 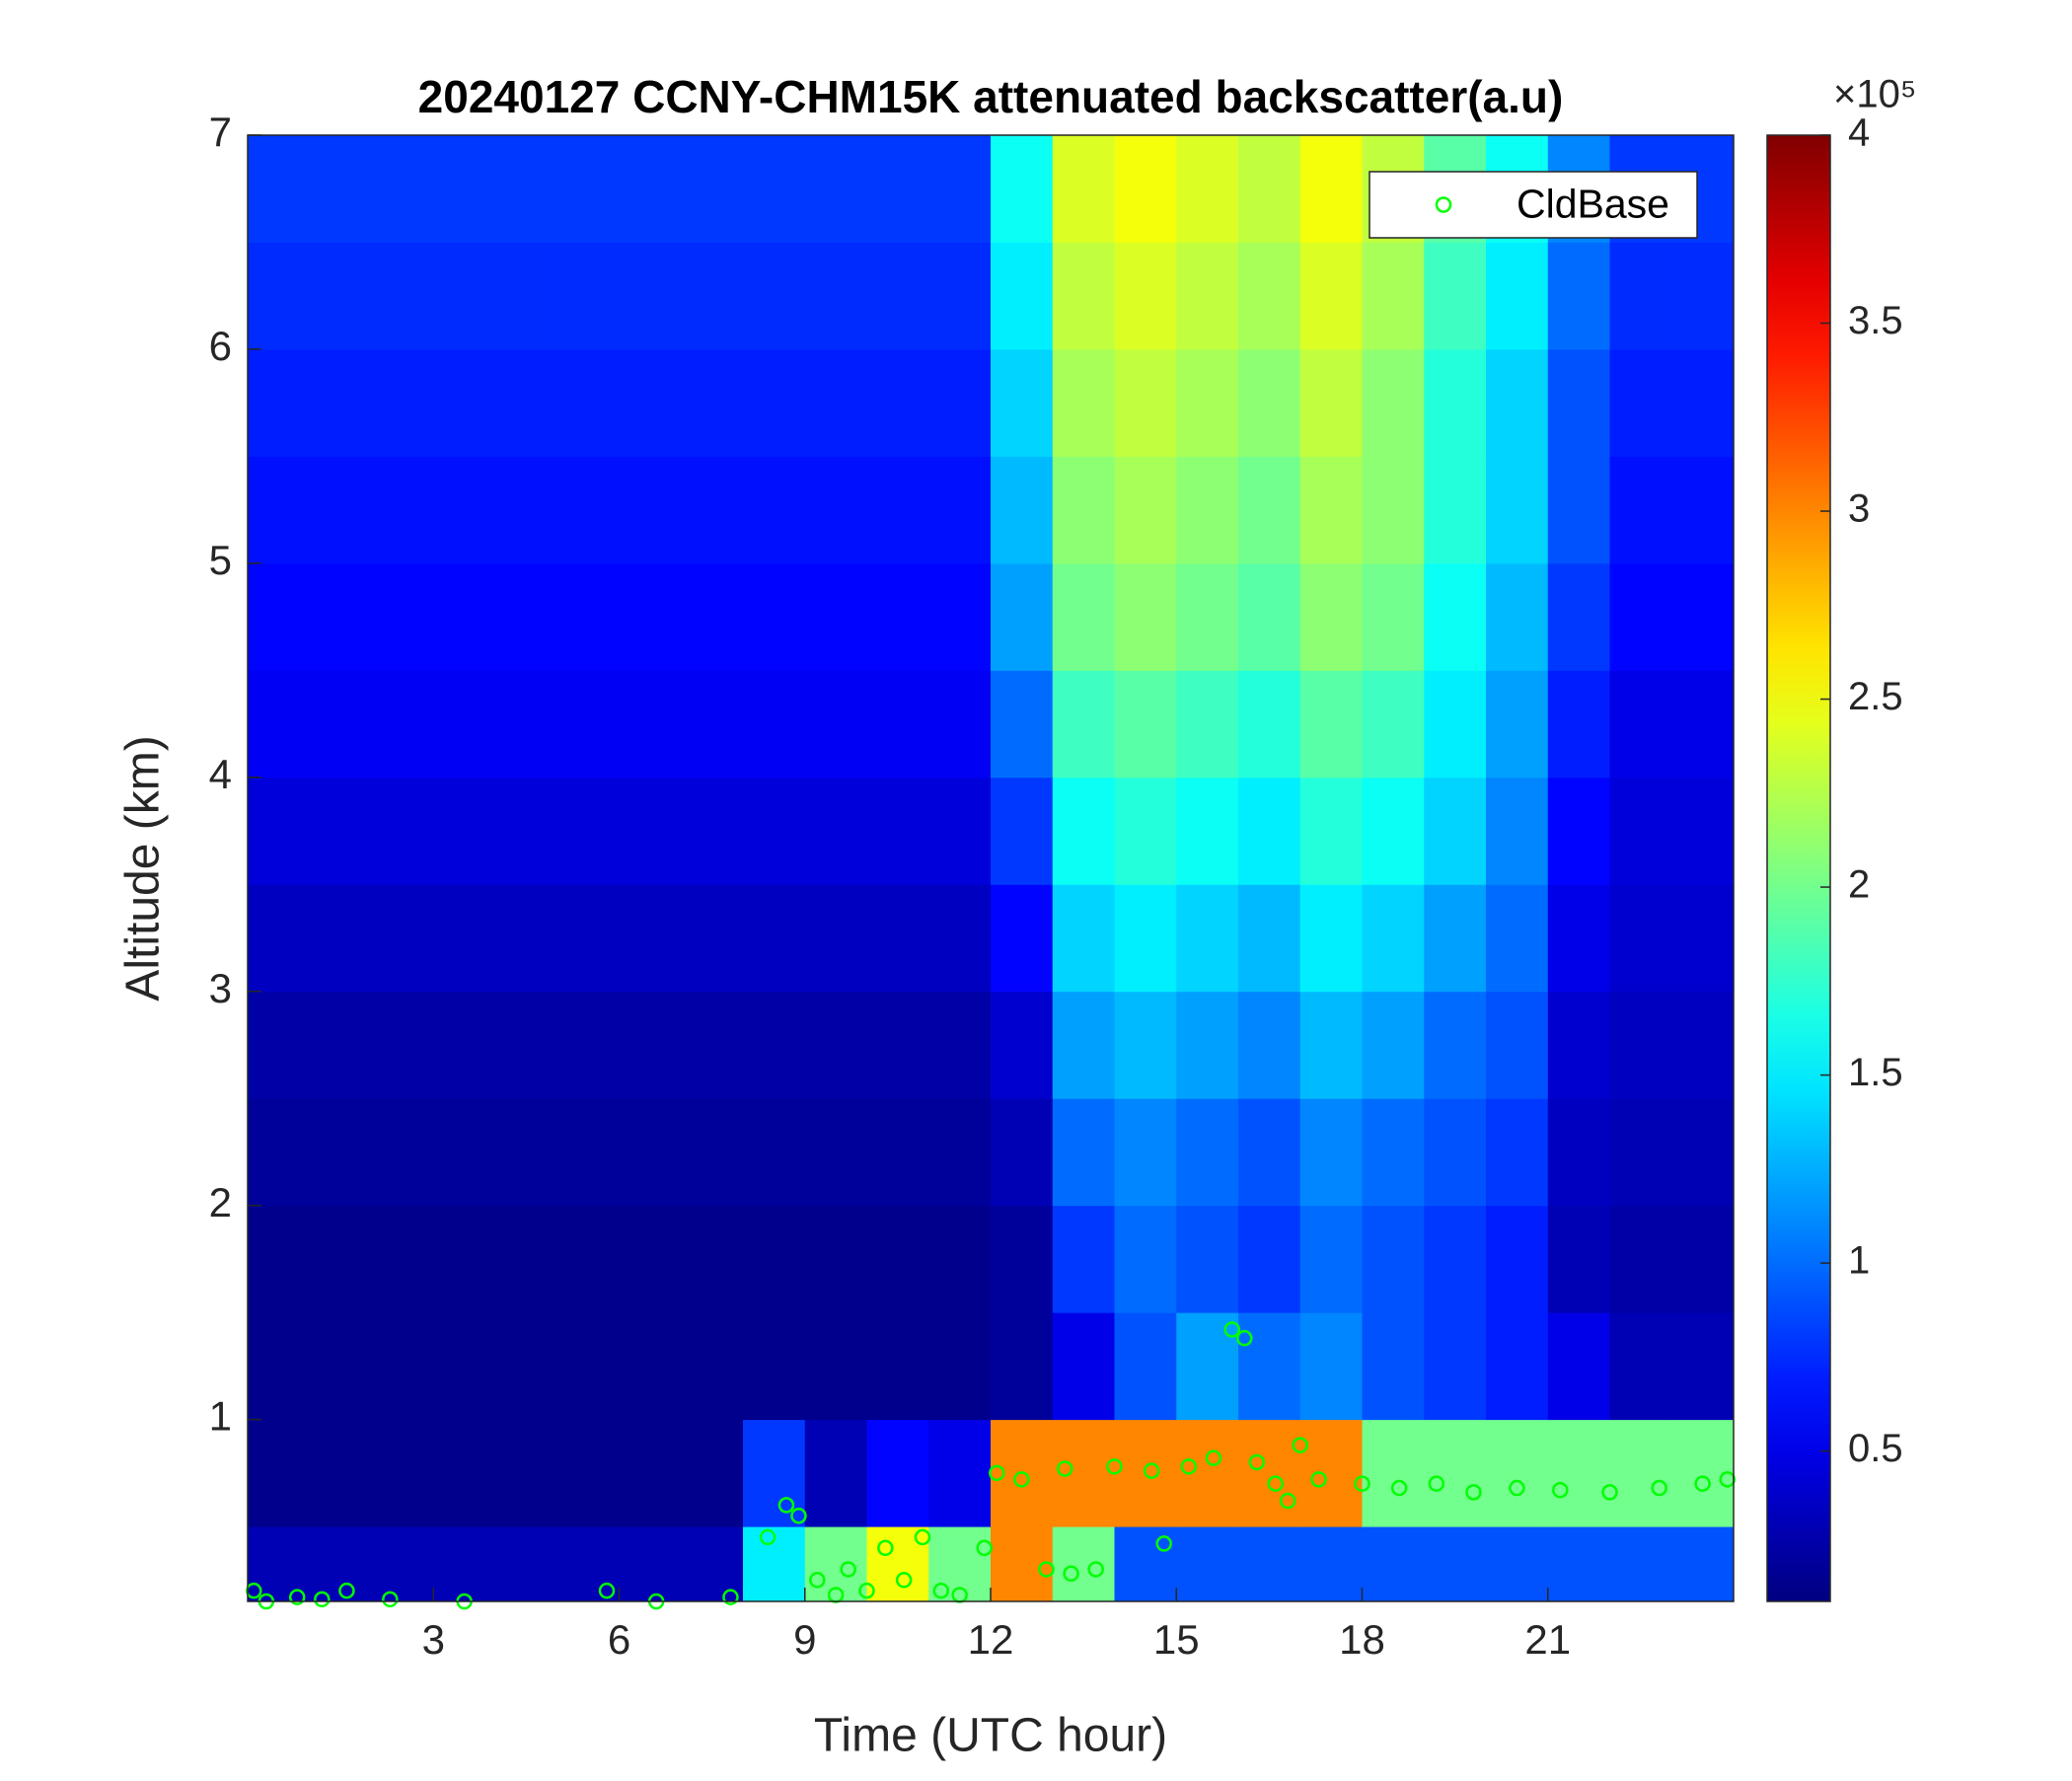 What do you see at coordinates (221, 132) in the screenshot?
I see `y-tick-label: 7` at bounding box center [221, 132].